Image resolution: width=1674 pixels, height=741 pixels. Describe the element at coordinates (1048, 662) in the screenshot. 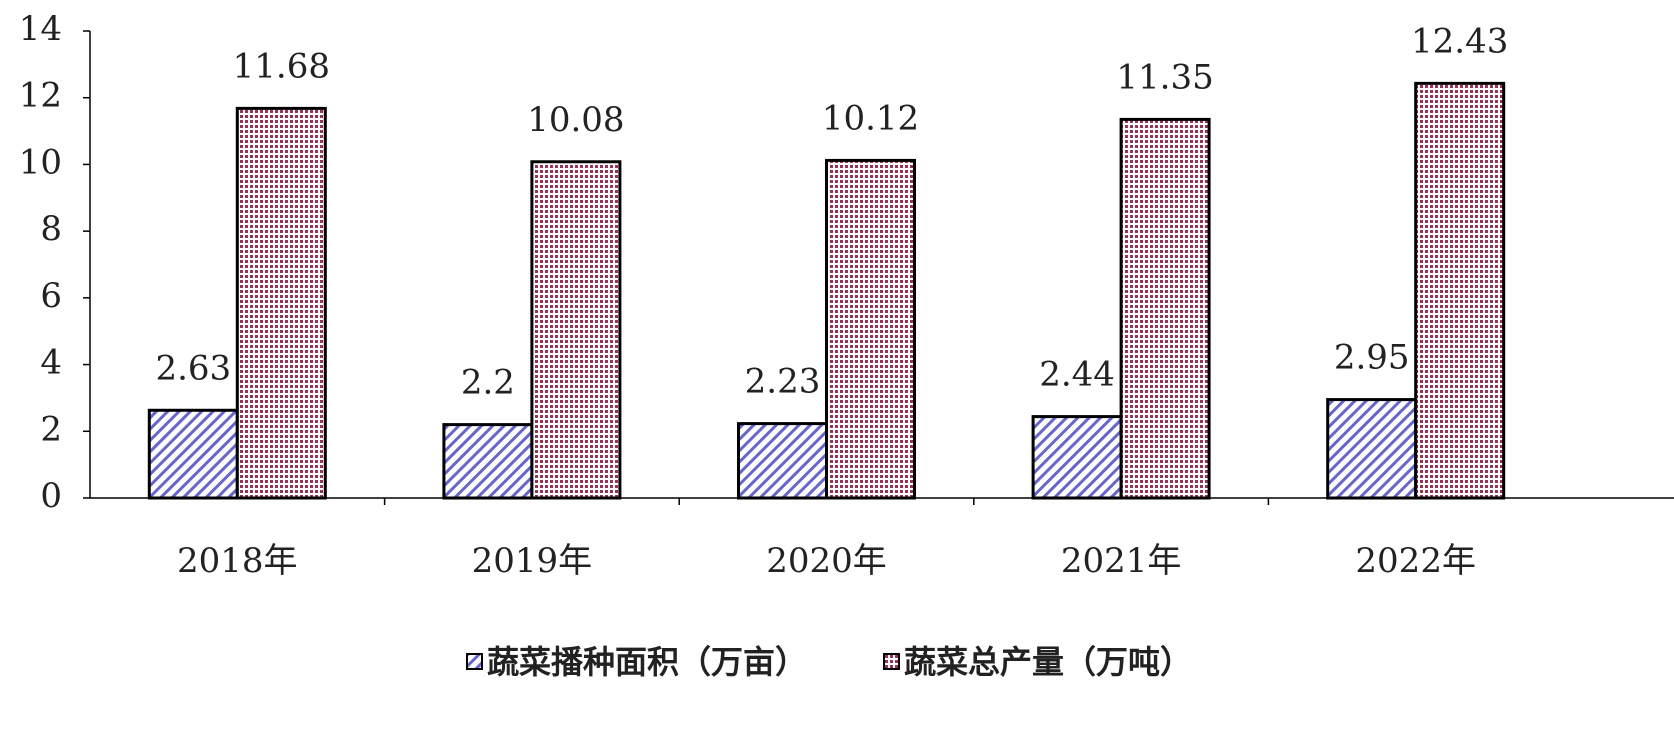

I see `legend-label: 蔬菜总产量（万吨）` at that location.